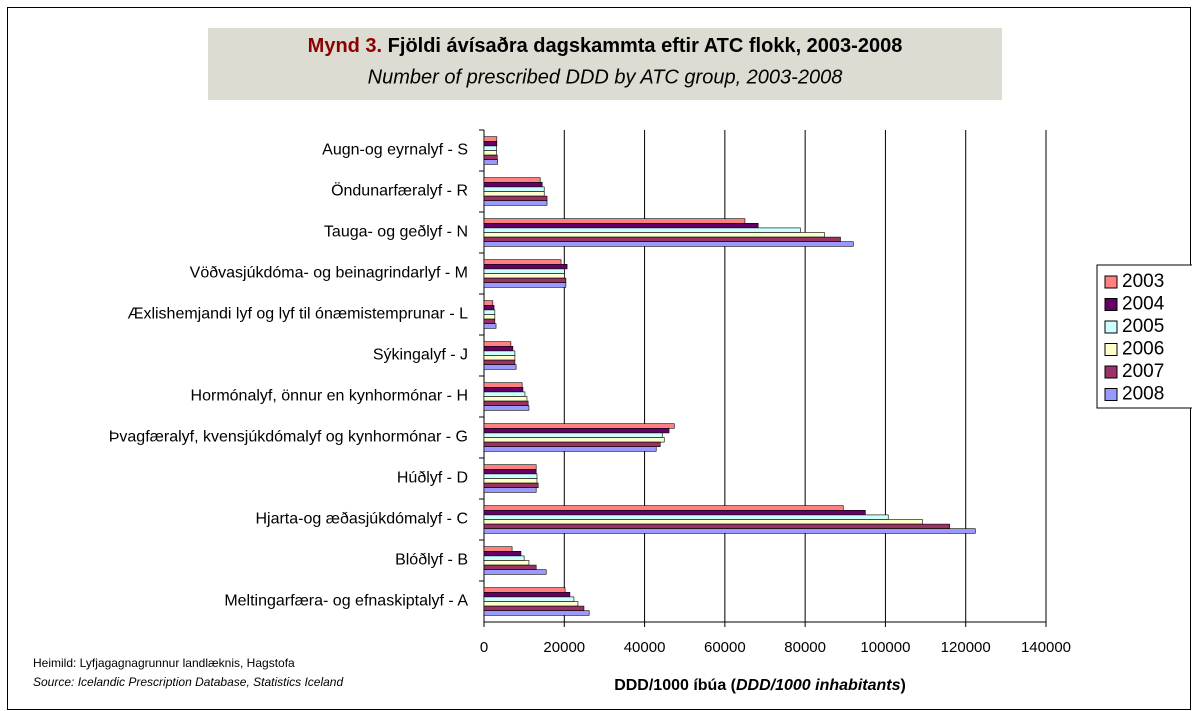 The height and width of the screenshot is (711, 1192). What do you see at coordinates (1143, 304) in the screenshot?
I see `legend-label: 2004` at bounding box center [1143, 304].